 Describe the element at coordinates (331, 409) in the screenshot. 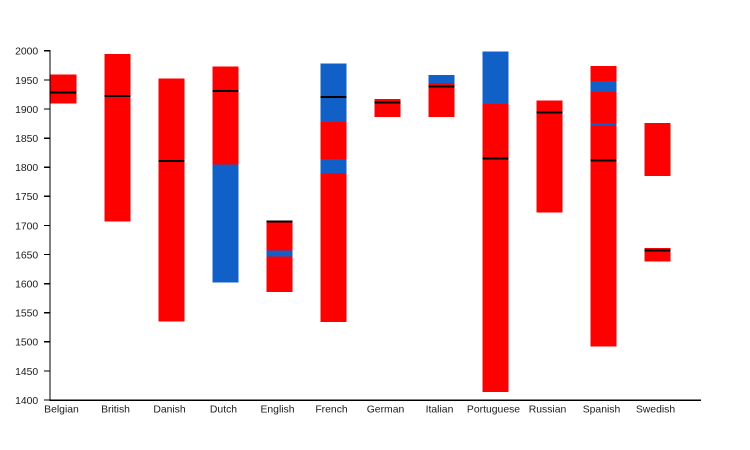

I see `svg-text: French` at that location.